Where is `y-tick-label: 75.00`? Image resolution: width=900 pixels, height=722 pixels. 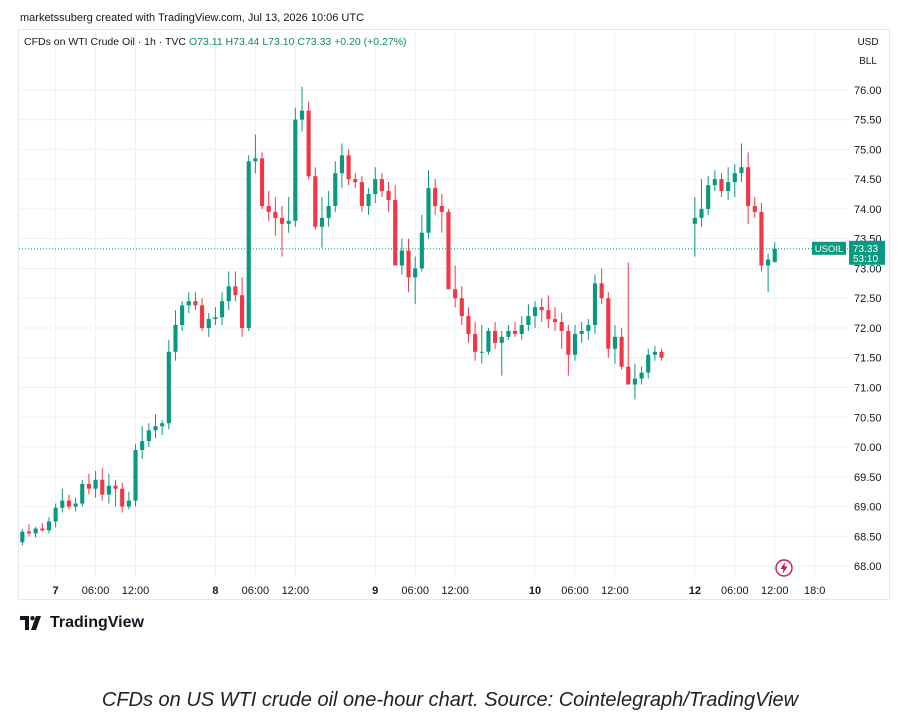
y-tick-label: 75.00 is located at coordinates (868, 150).